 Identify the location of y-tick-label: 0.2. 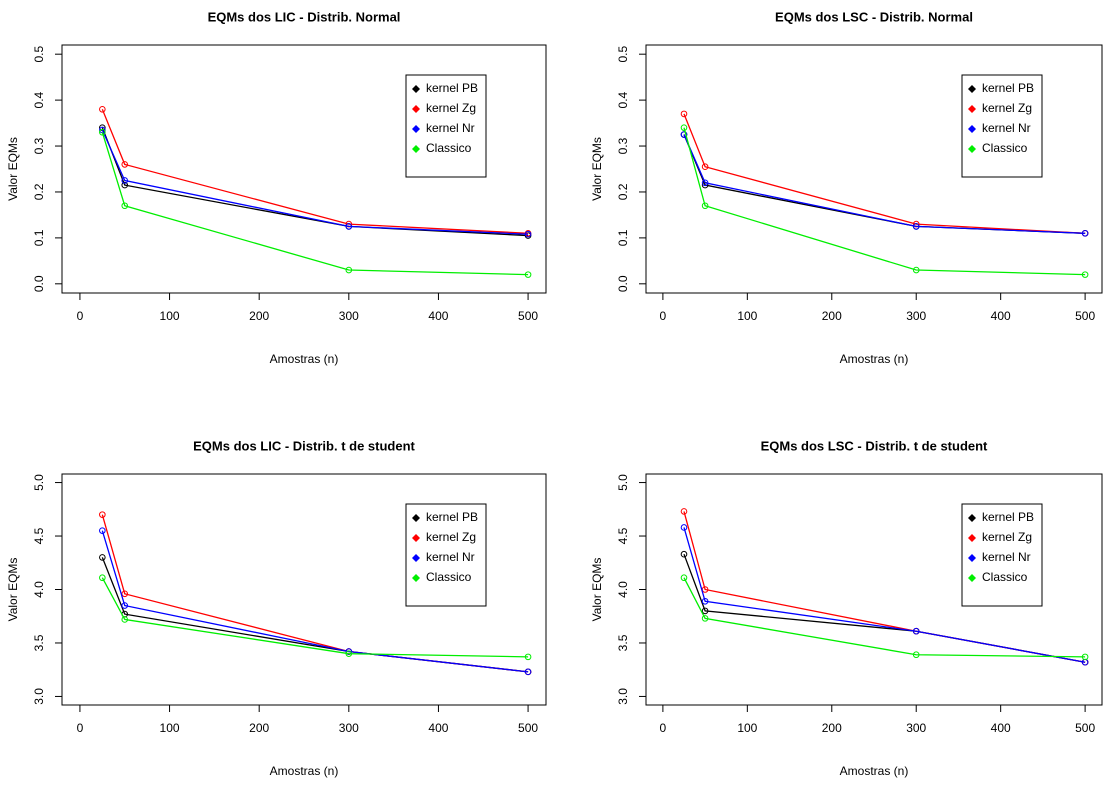
(39, 191).